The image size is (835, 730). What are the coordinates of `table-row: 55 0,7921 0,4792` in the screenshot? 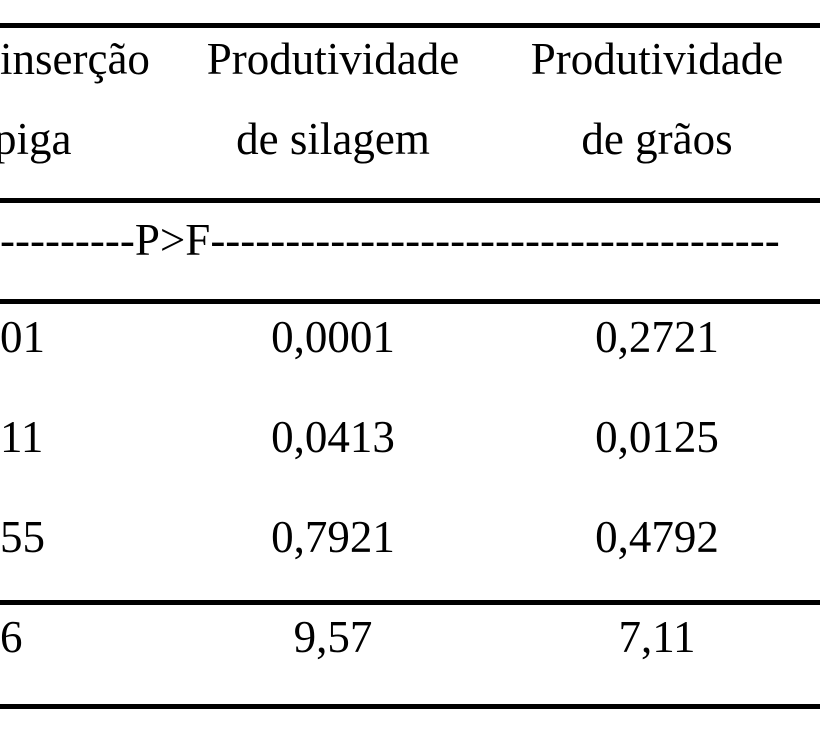 It's located at (417, 540).